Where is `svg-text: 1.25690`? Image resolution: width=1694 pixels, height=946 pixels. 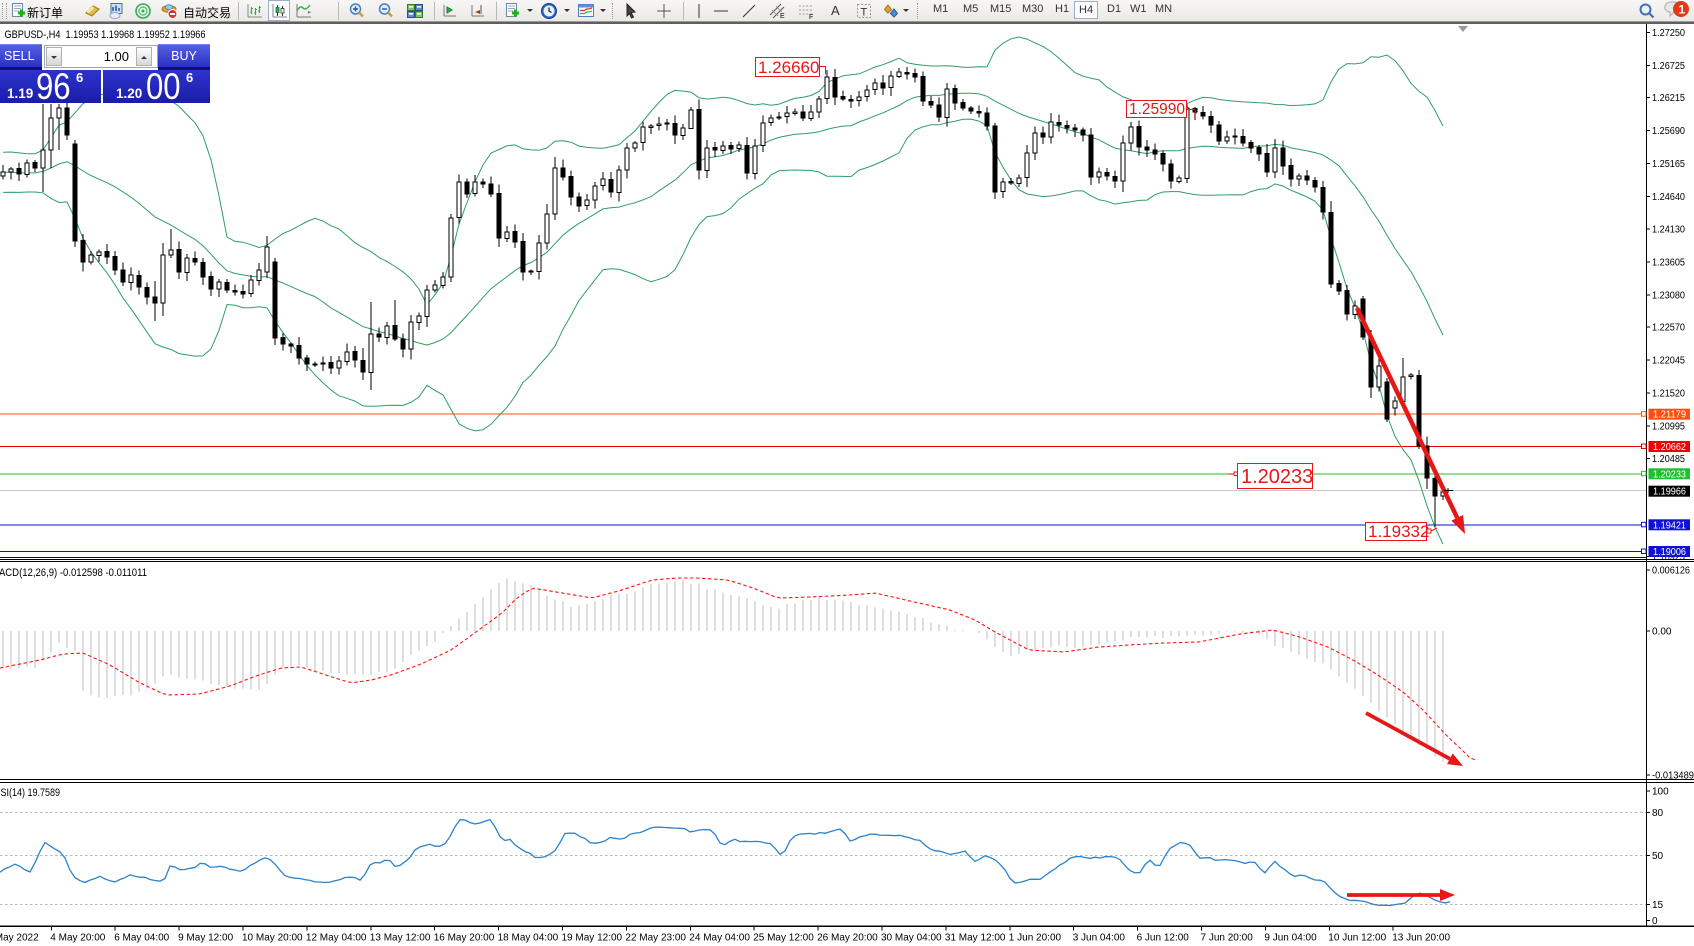 svg-text: 1.25690 is located at coordinates (1668, 131).